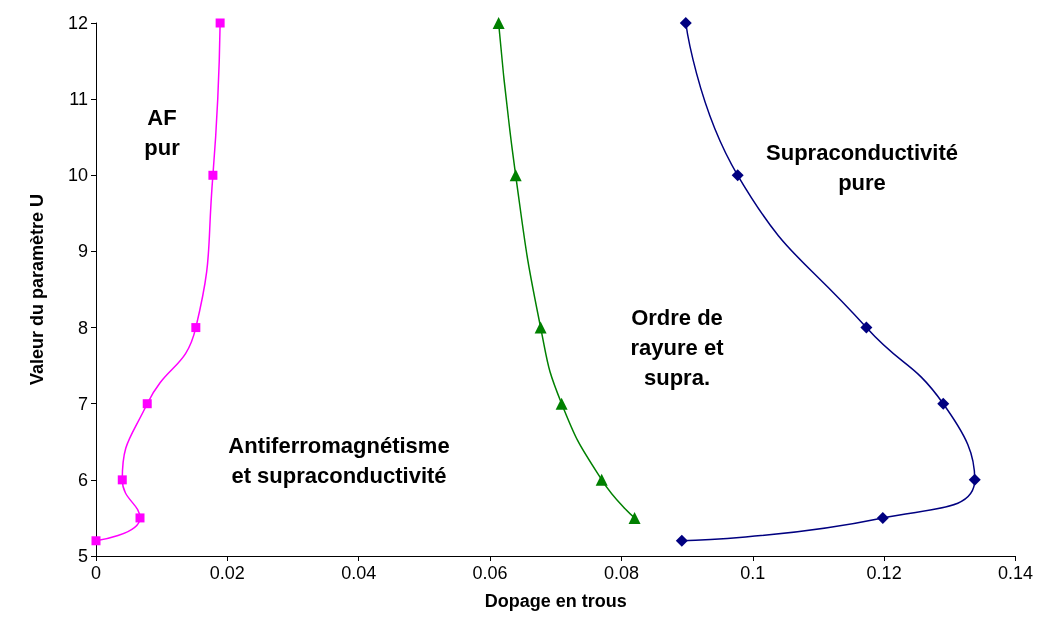  What do you see at coordinates (862, 167) in the screenshot?
I see `annotation: Supraconductivité pure` at bounding box center [862, 167].